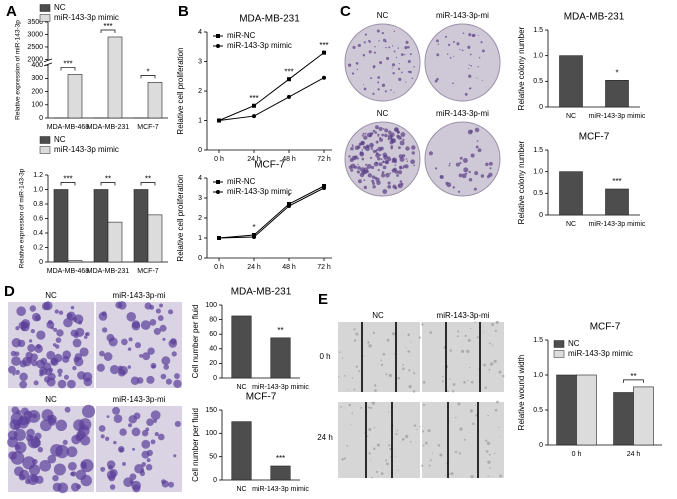 This screenshot has width=677, height=499. I want to click on y-tick-label: 300, so click(37, 78).